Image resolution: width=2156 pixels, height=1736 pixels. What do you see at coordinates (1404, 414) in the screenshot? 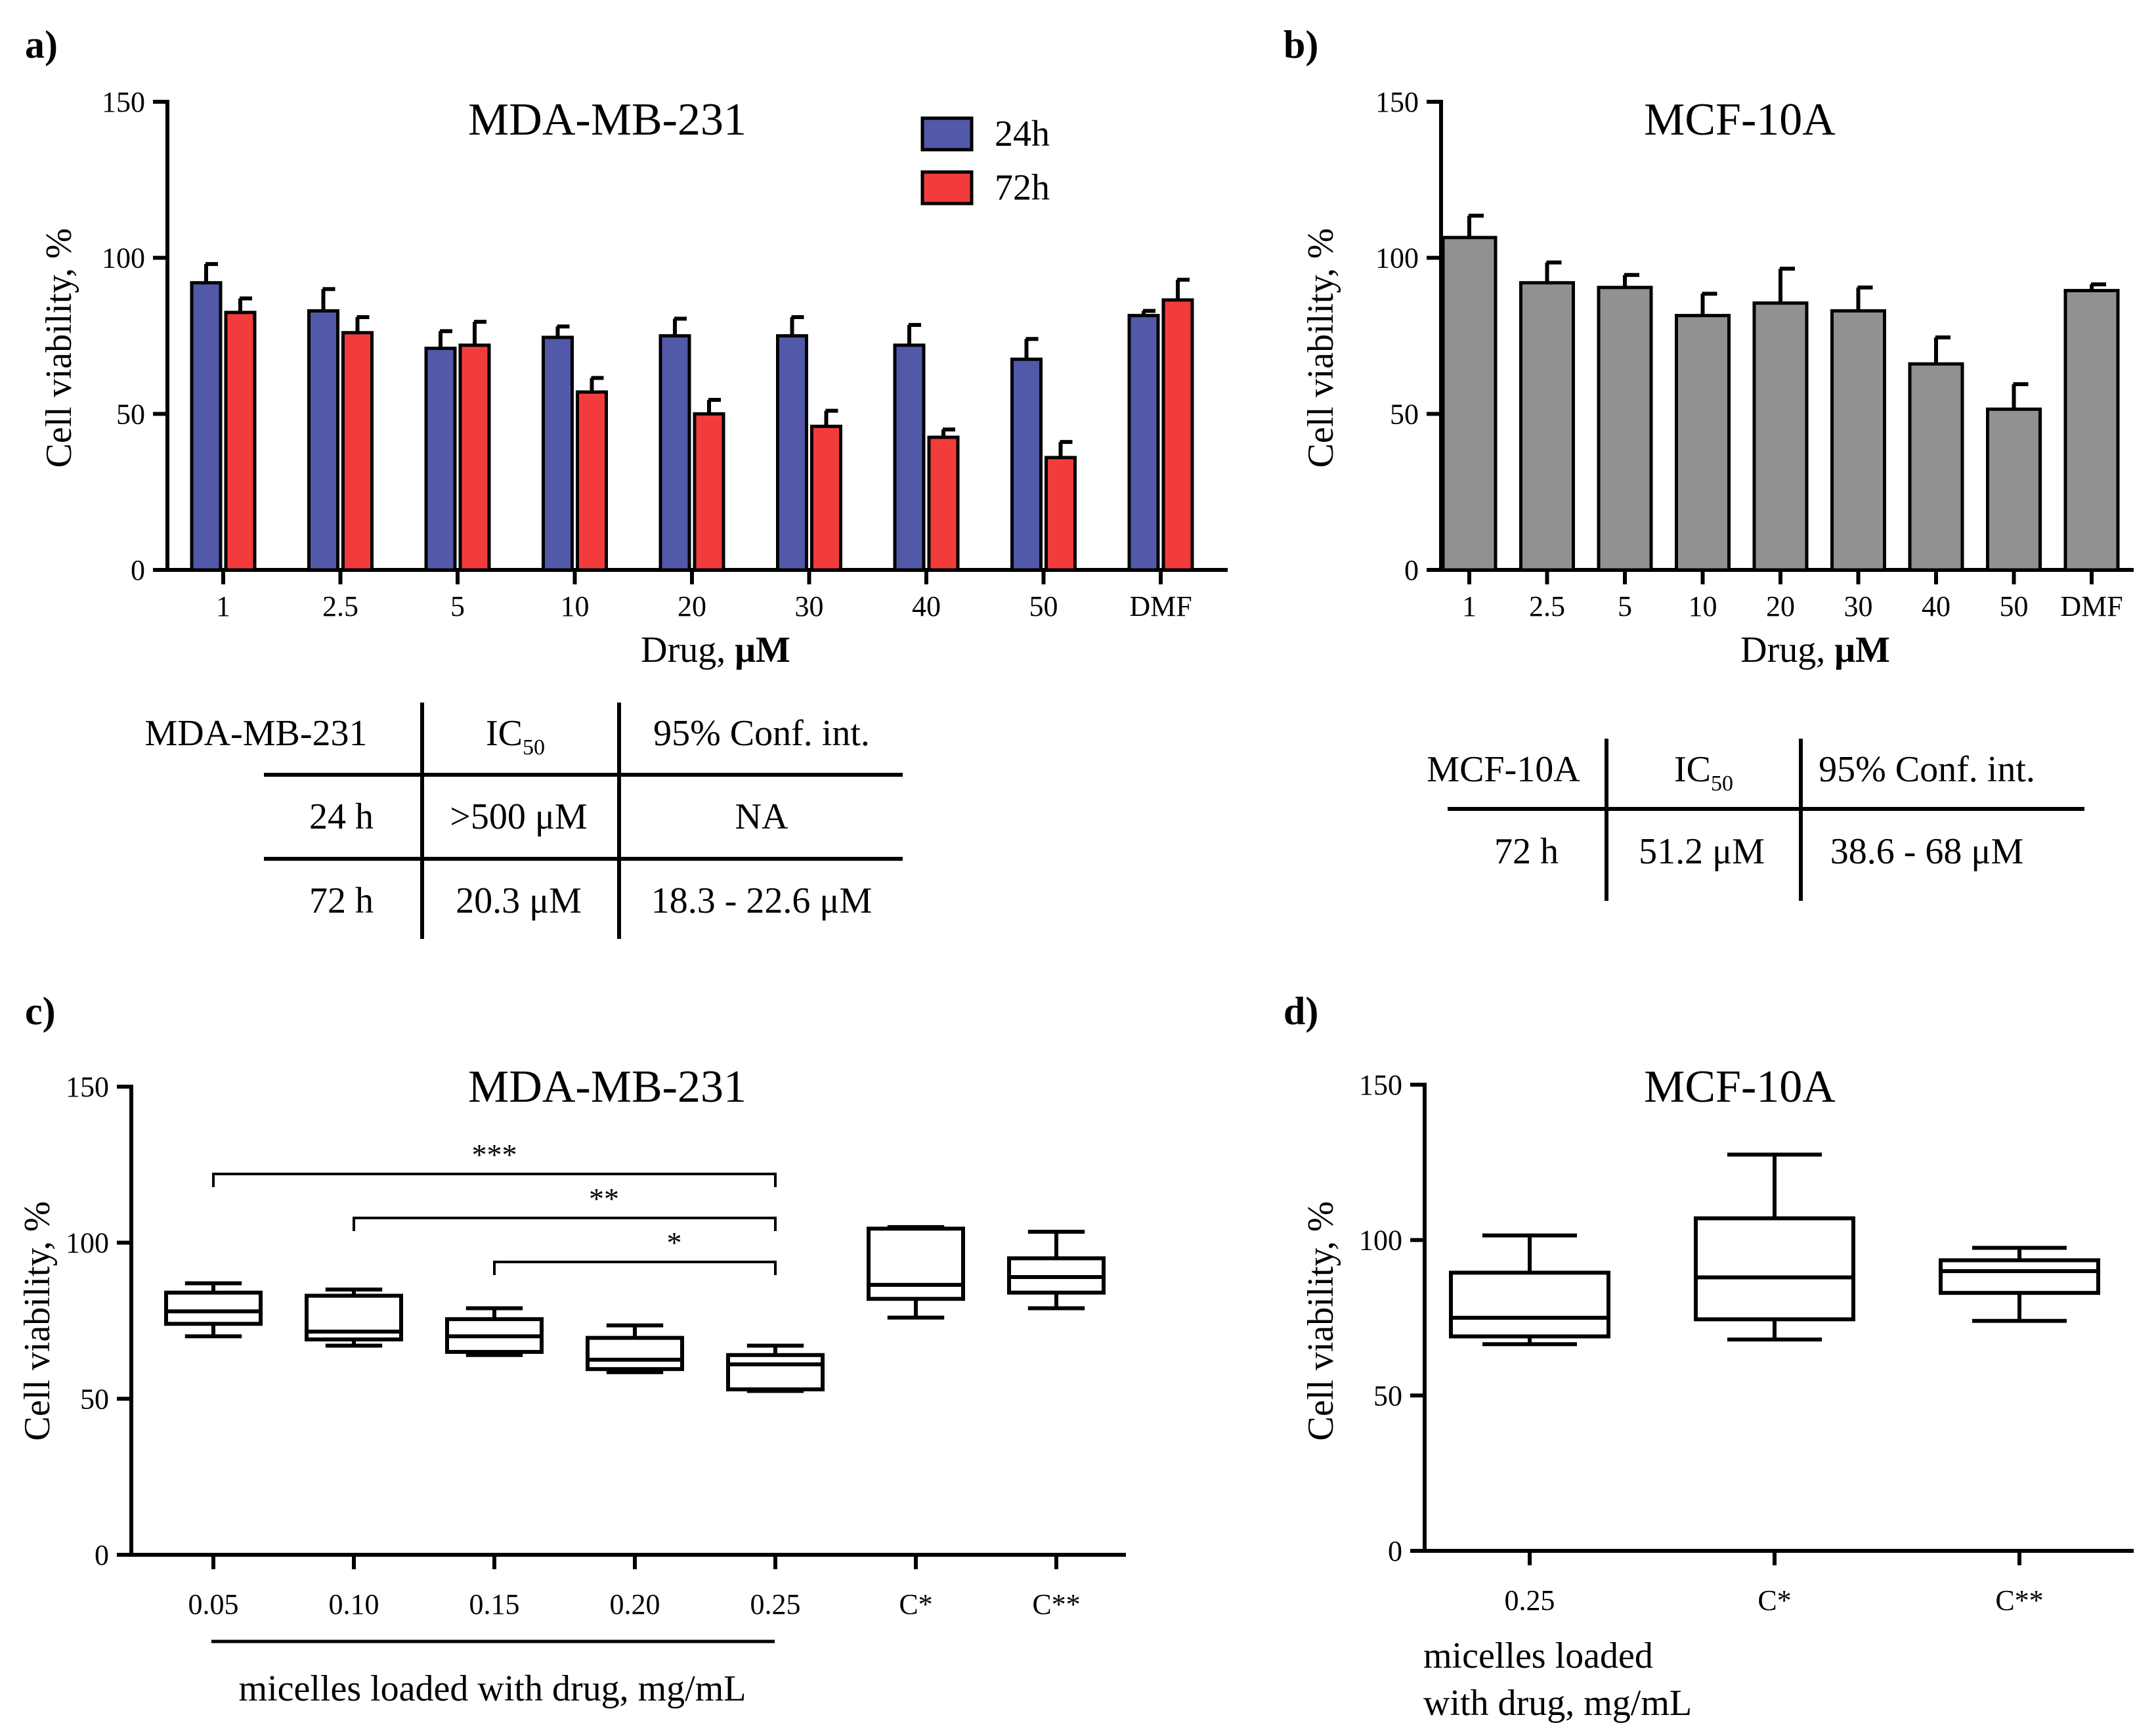
I see `panel-b-y-tick-label: 50` at bounding box center [1404, 414].